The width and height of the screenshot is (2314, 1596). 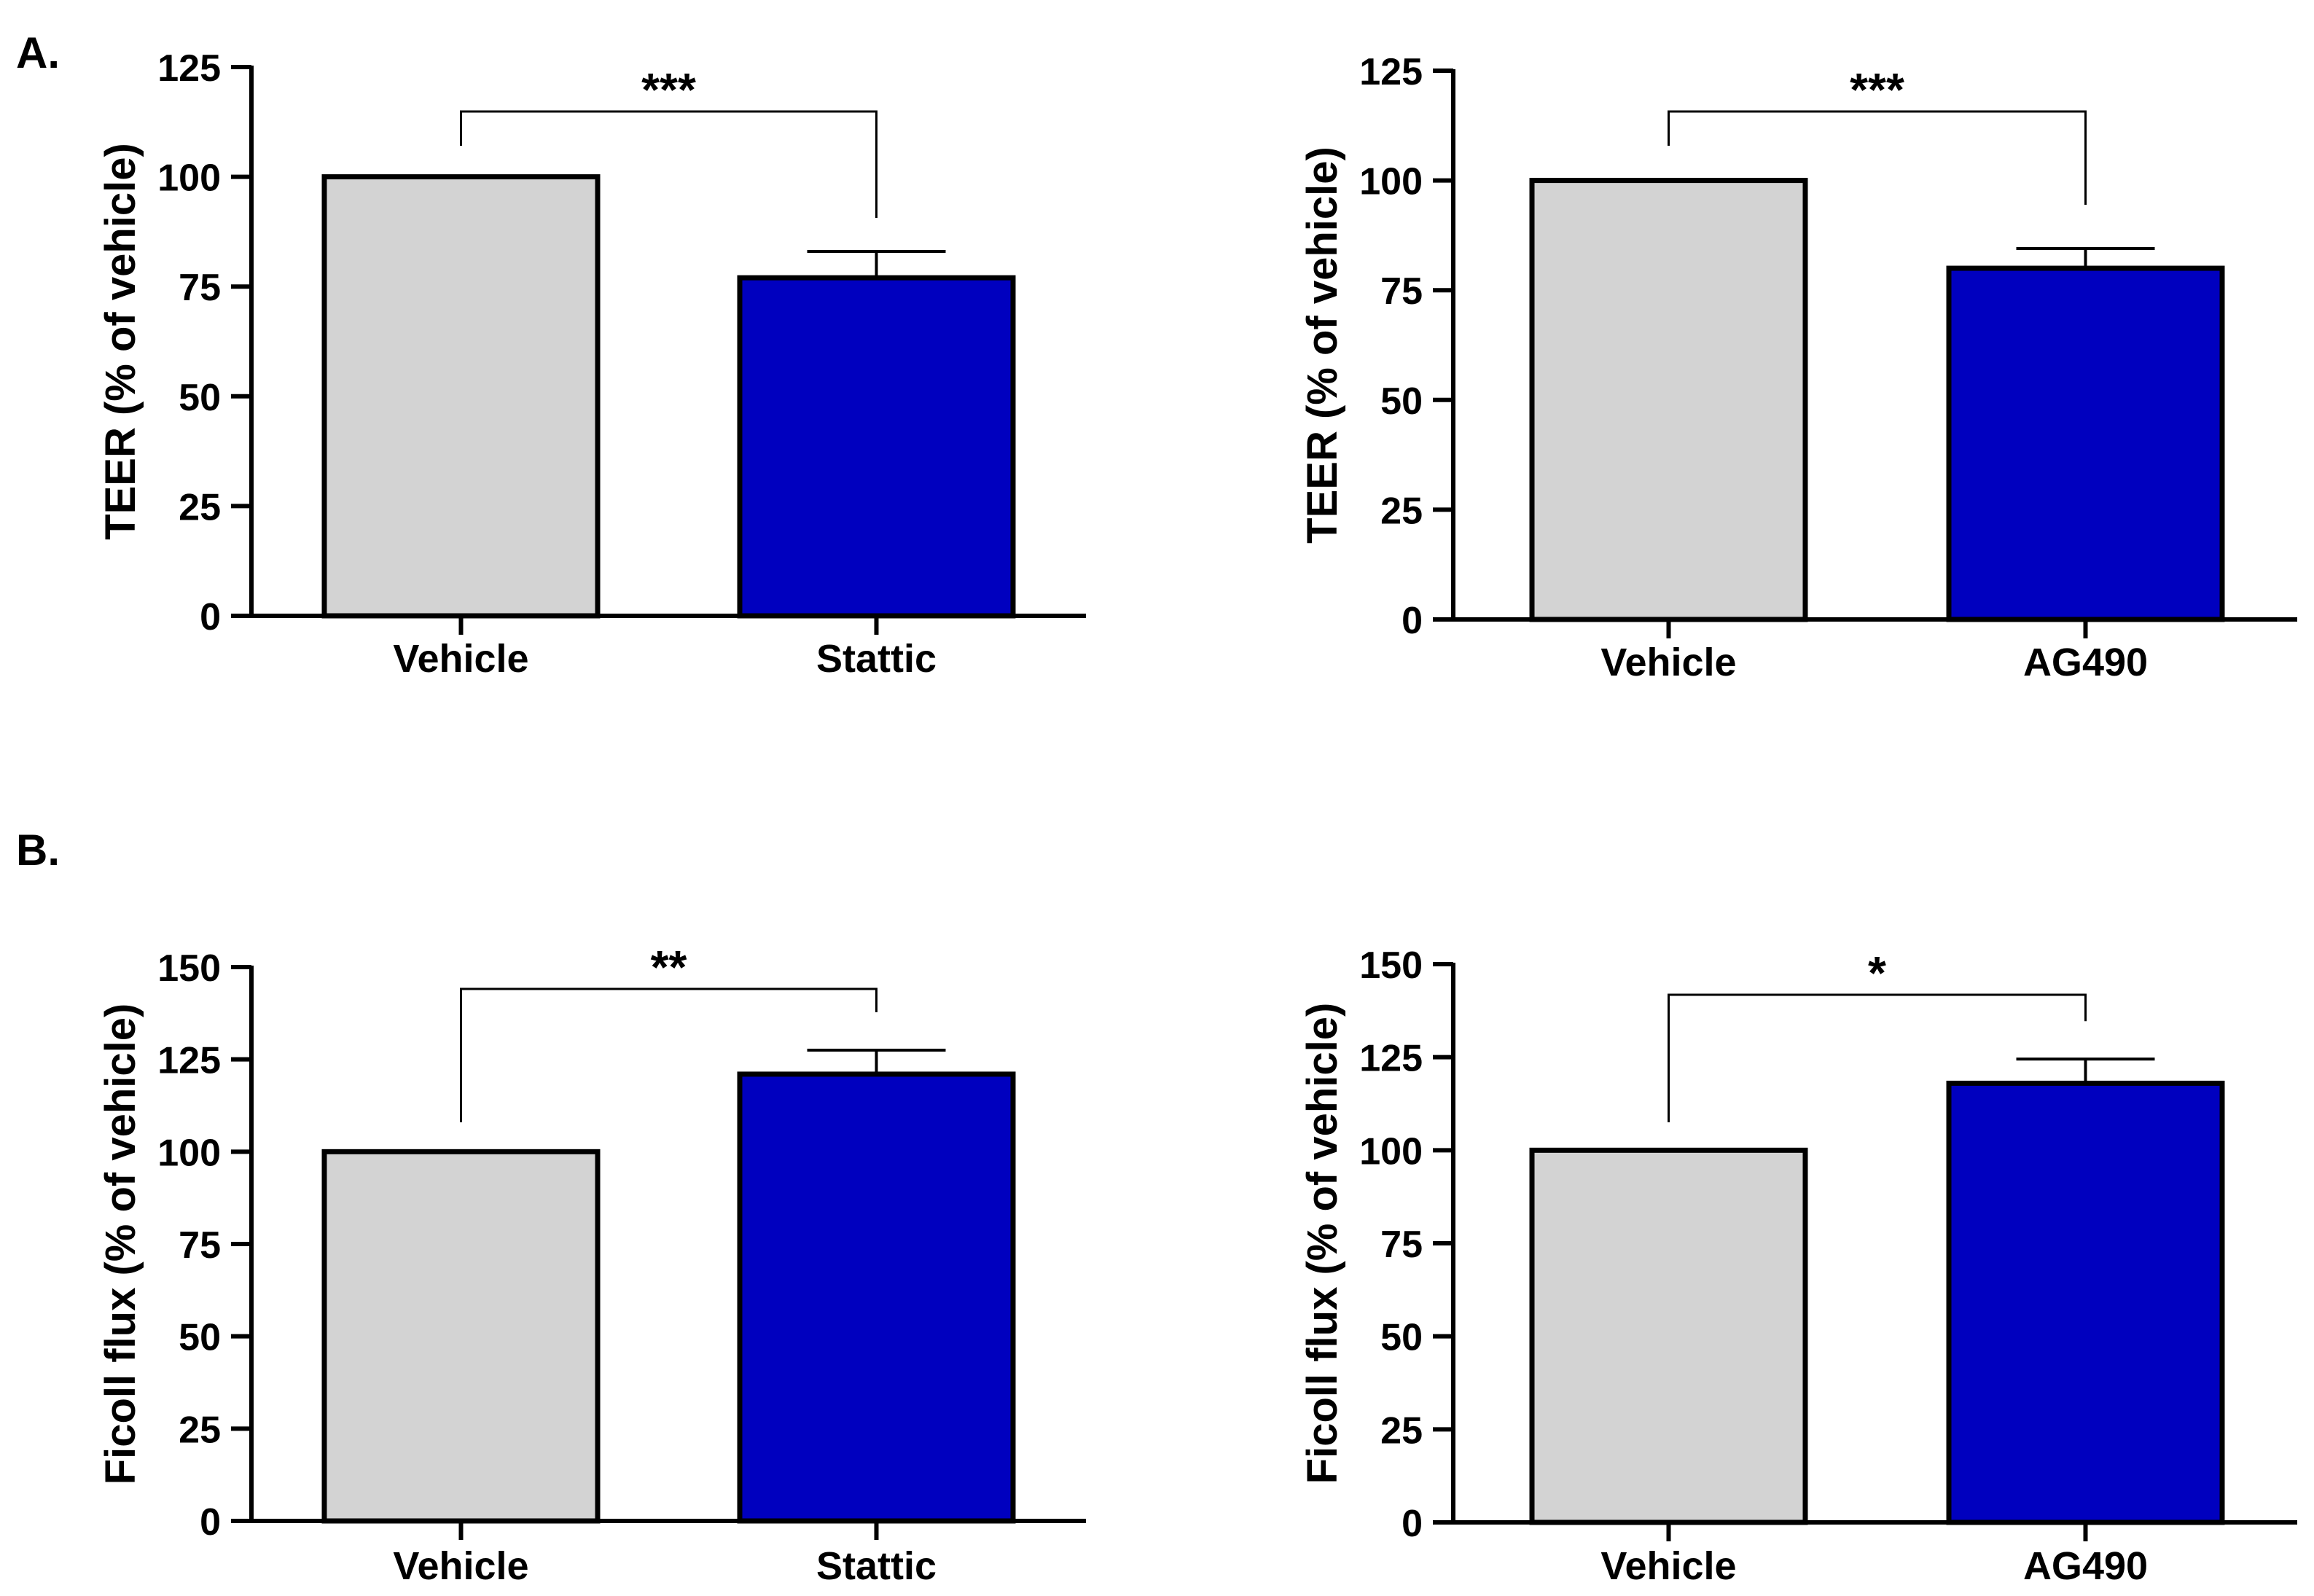 I want to click on significance-marker: *, so click(x=1877, y=973).